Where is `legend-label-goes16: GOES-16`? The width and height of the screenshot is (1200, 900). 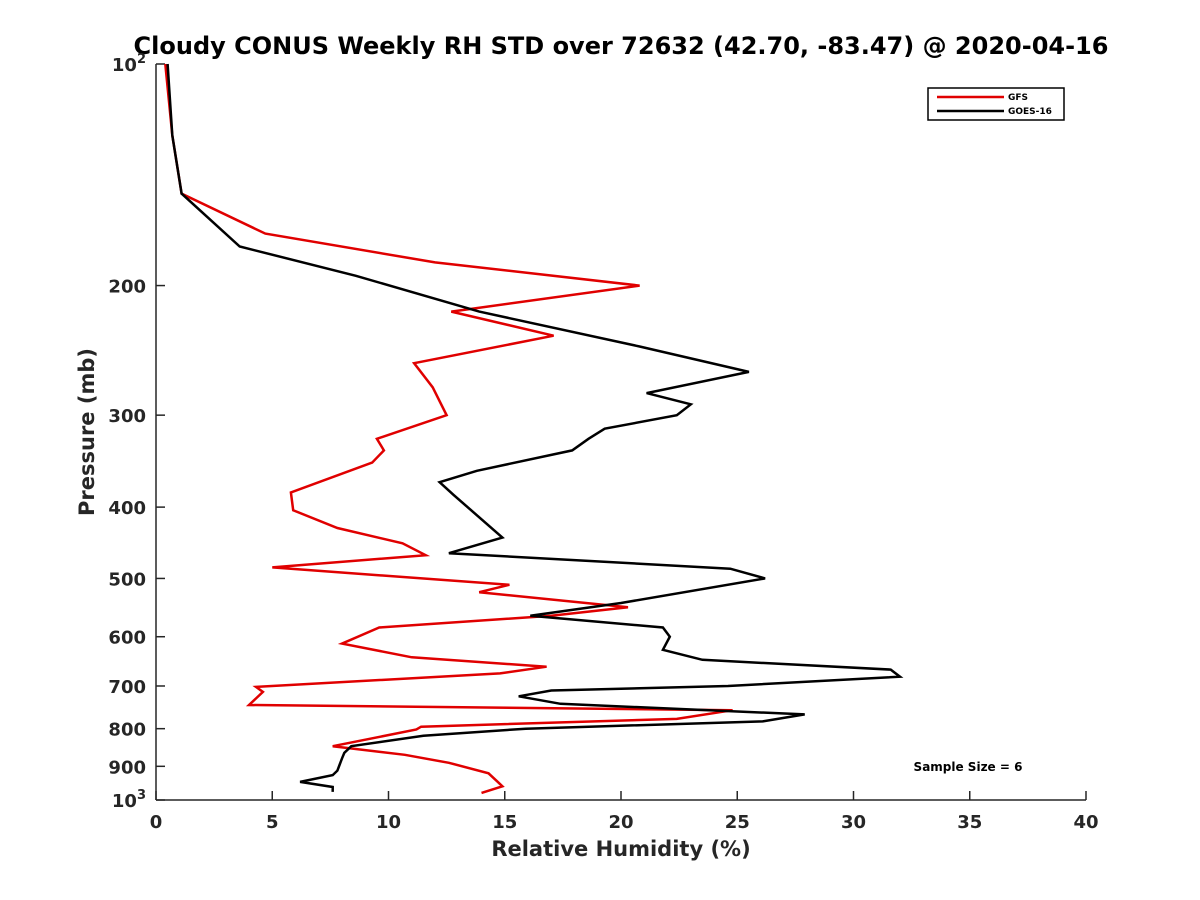
legend-label-goes16: GOES-16 is located at coordinates (1030, 112).